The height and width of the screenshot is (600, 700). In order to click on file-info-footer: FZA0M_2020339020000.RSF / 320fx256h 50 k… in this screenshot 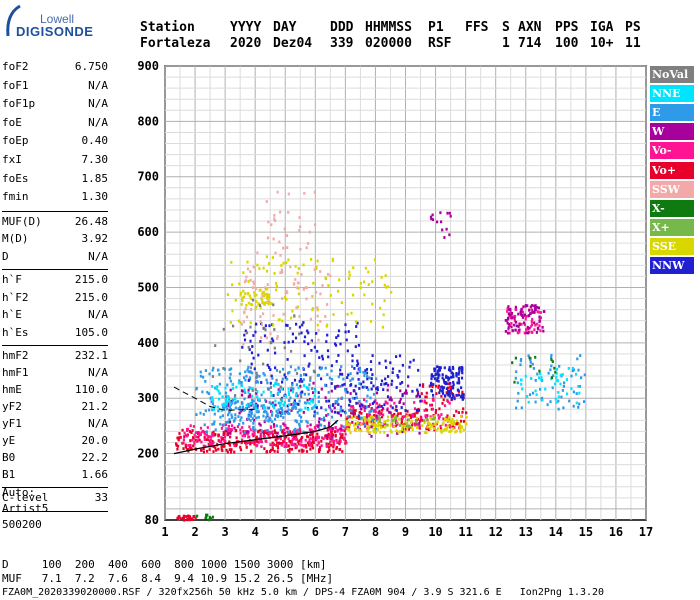, I will do `click(303, 592)`.